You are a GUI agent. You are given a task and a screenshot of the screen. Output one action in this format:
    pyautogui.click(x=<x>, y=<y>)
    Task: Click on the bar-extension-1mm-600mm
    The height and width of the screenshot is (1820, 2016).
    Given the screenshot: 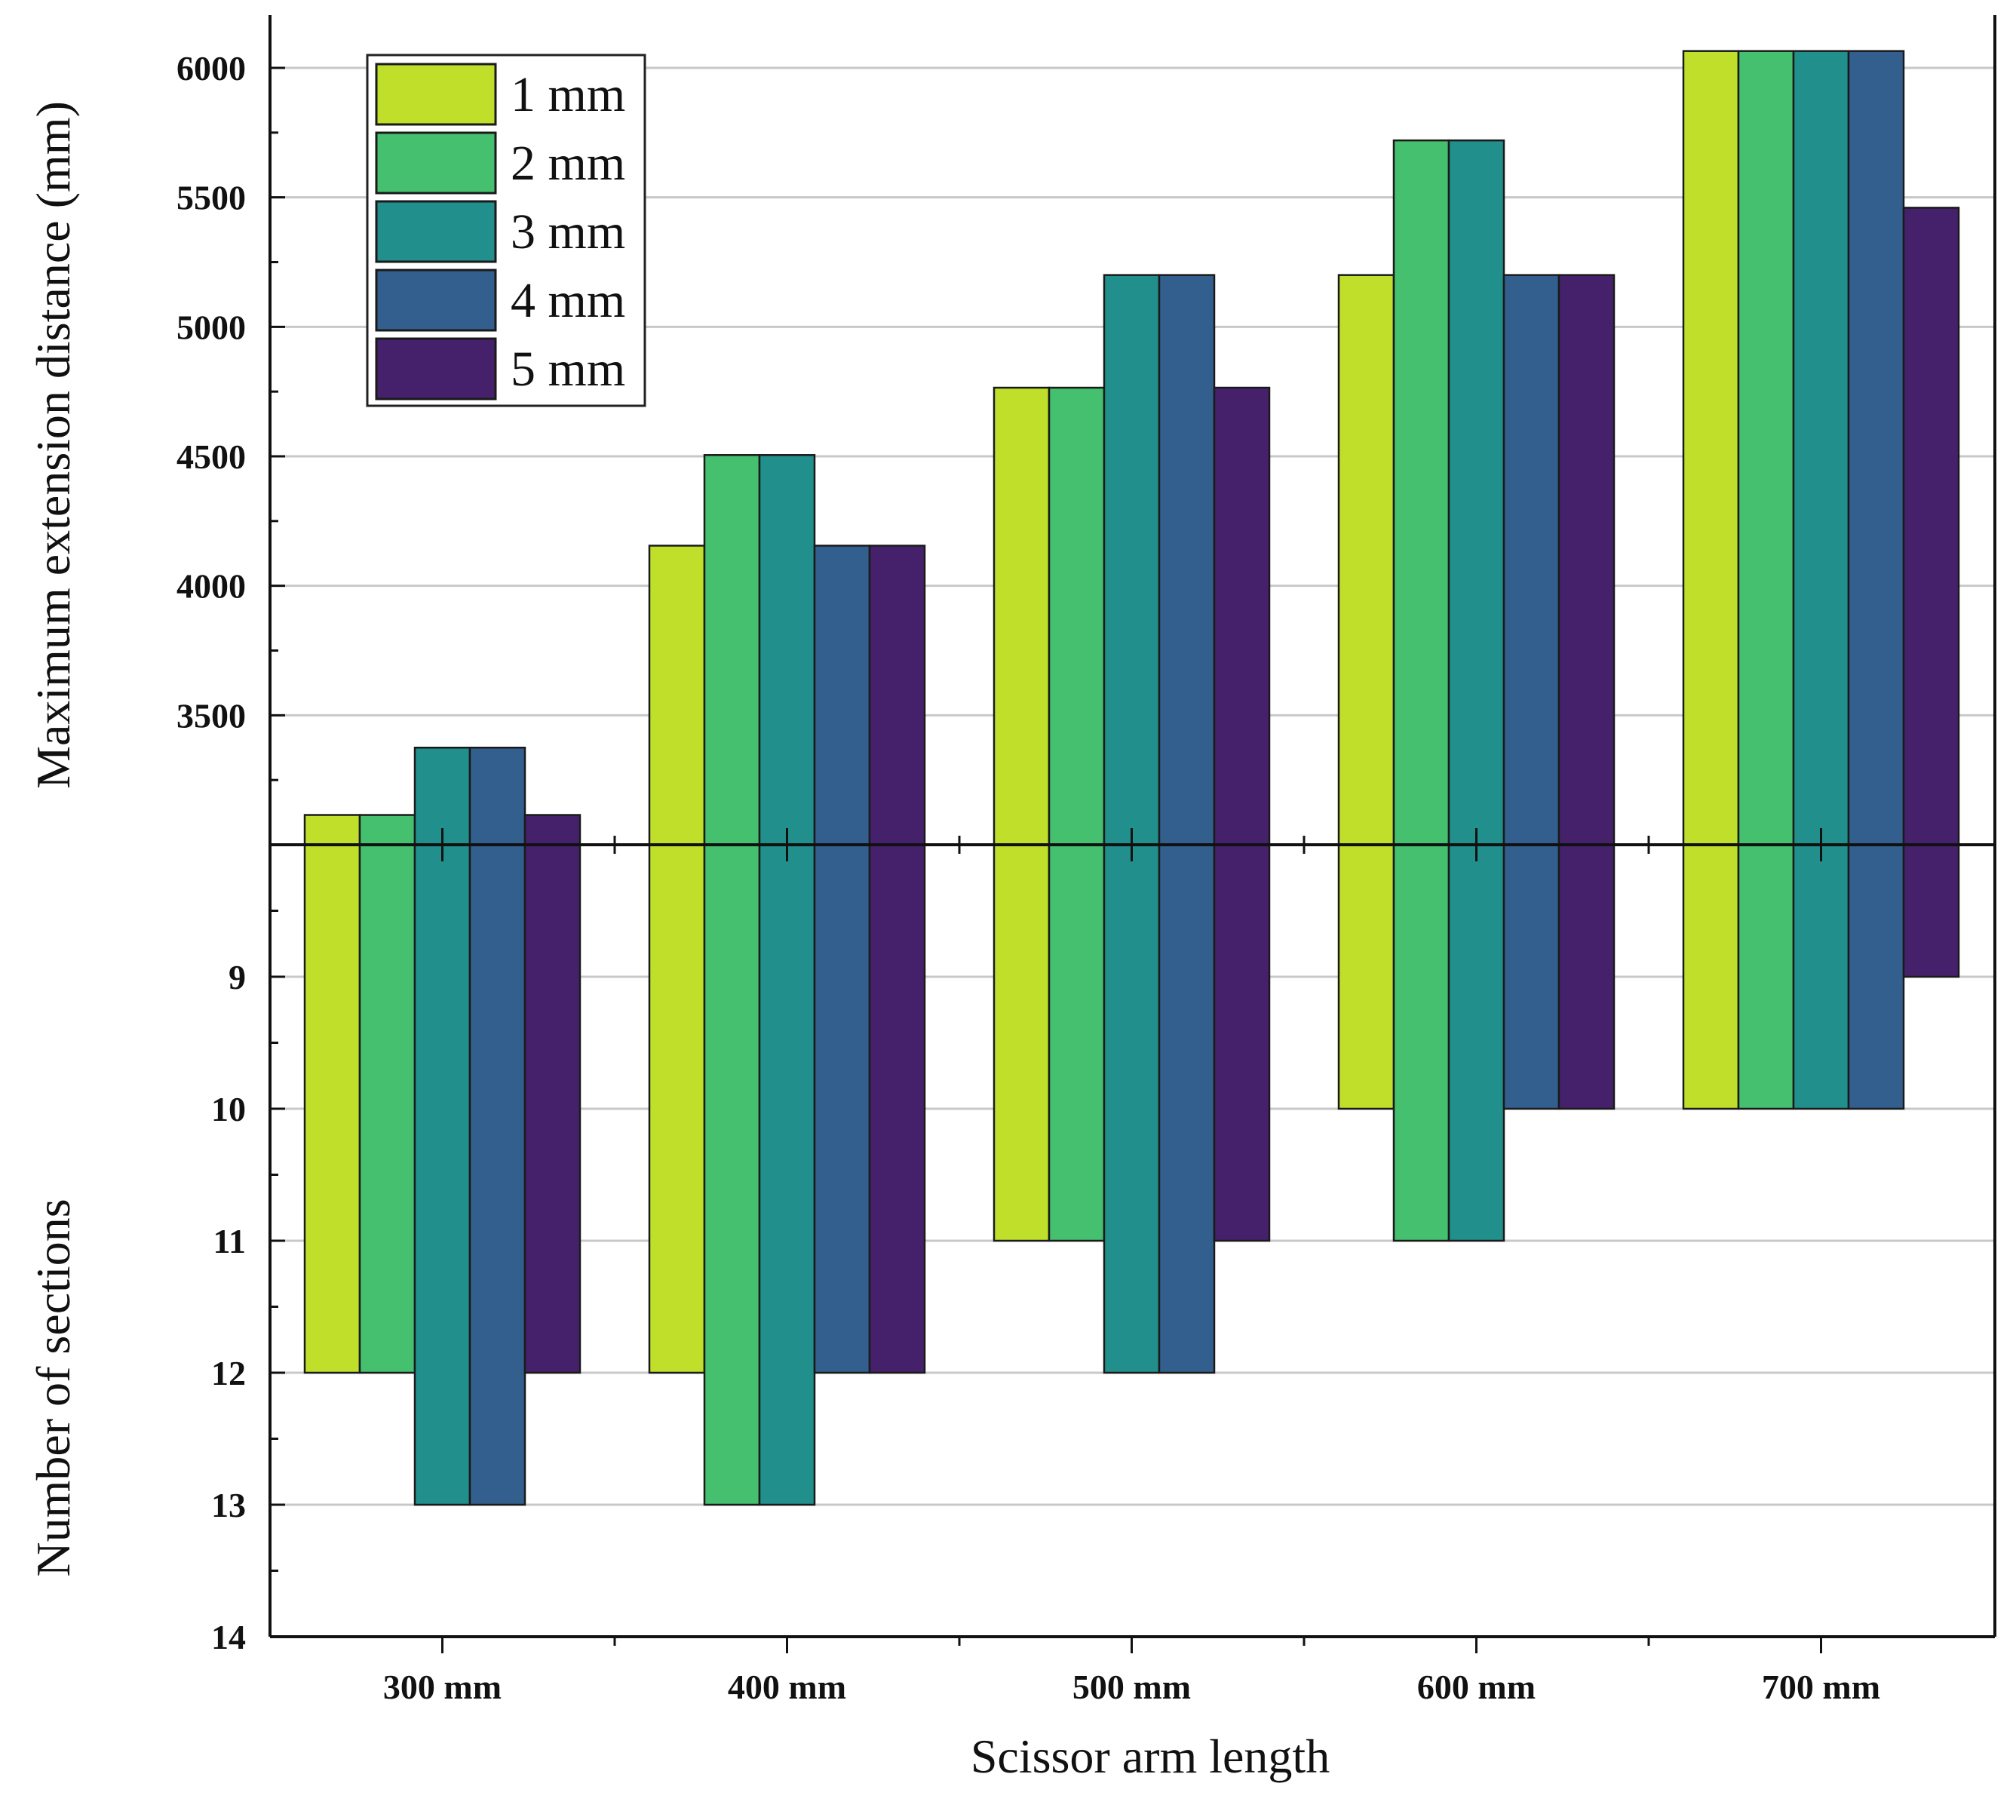 What is the action you would take?
    pyautogui.click(x=1366, y=560)
    